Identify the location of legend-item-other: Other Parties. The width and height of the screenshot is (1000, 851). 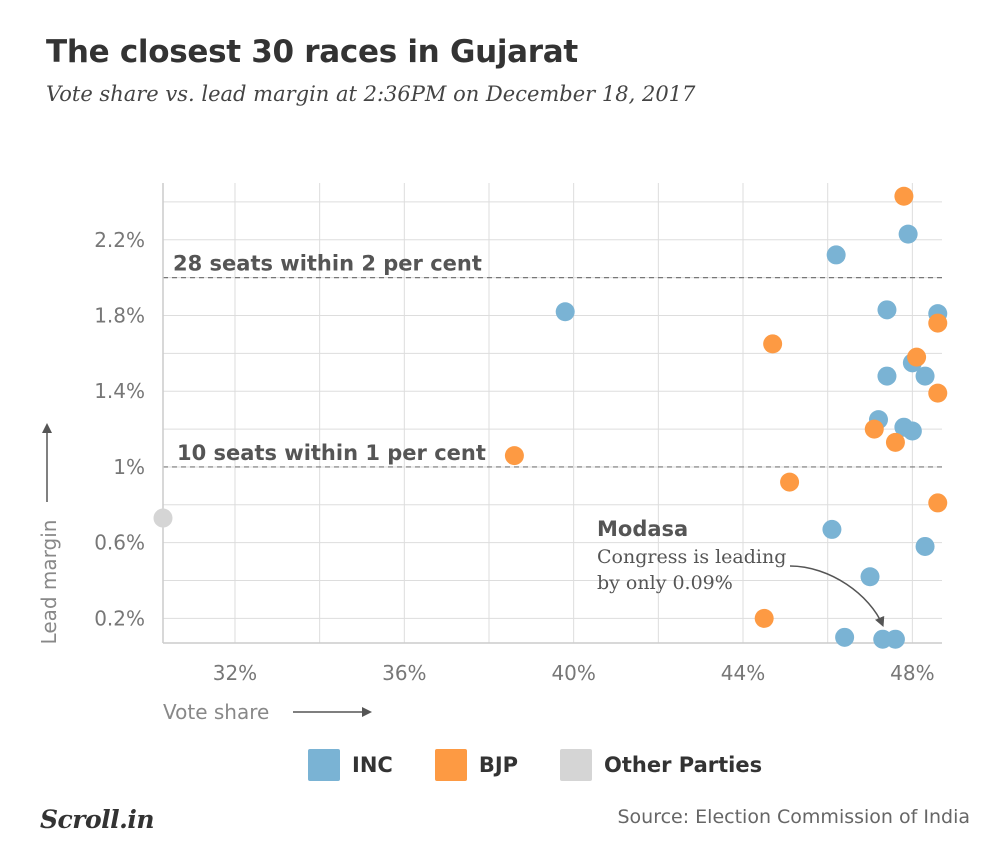
(661, 765).